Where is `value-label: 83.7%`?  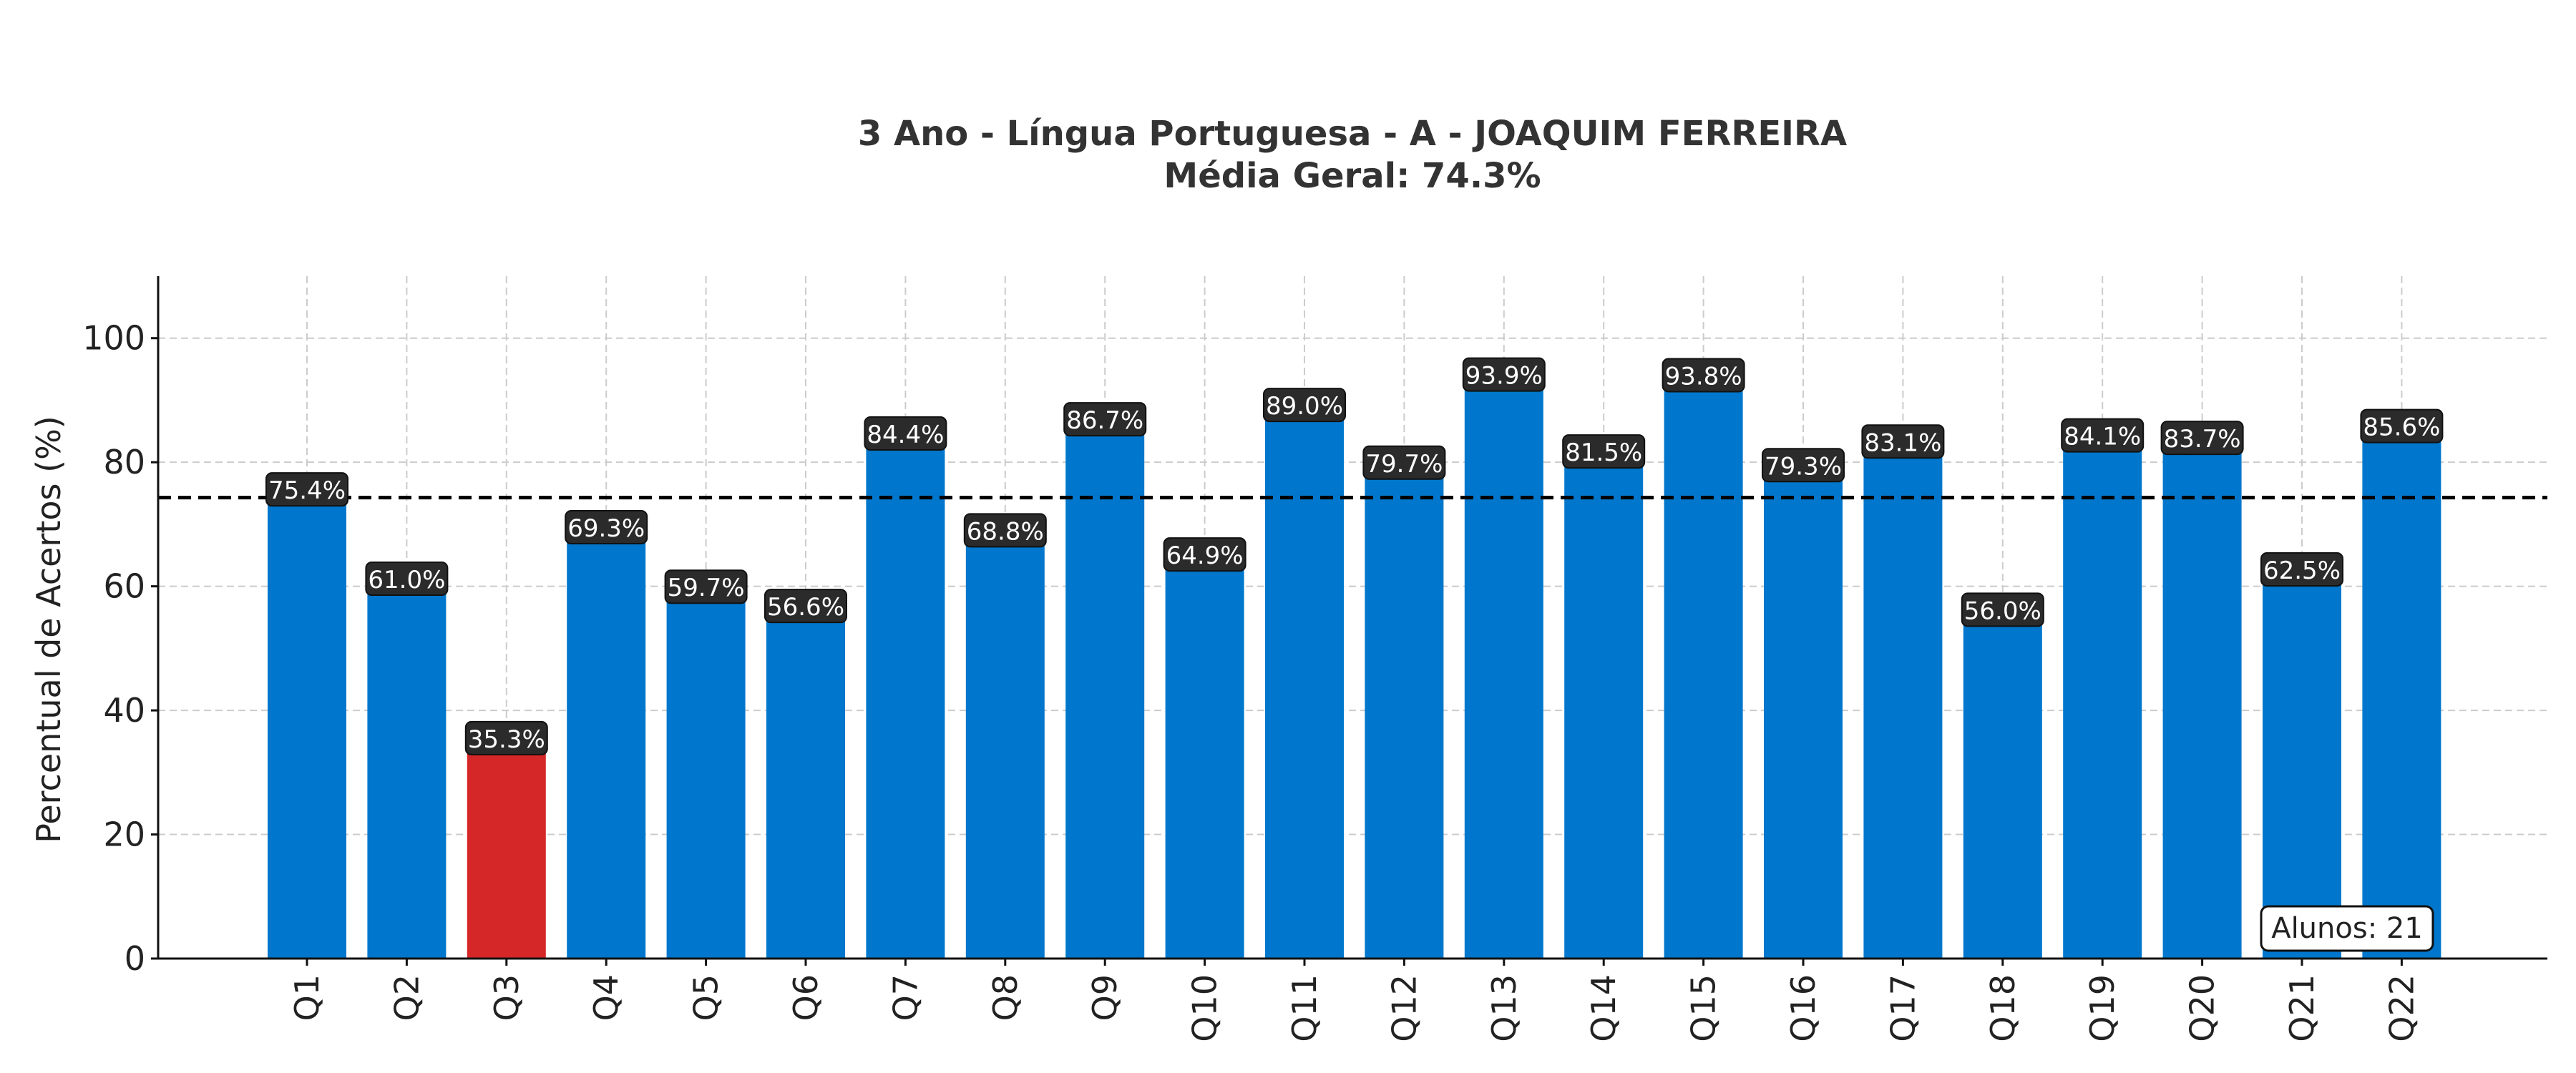
value-label: 83.7% is located at coordinates (2202, 439).